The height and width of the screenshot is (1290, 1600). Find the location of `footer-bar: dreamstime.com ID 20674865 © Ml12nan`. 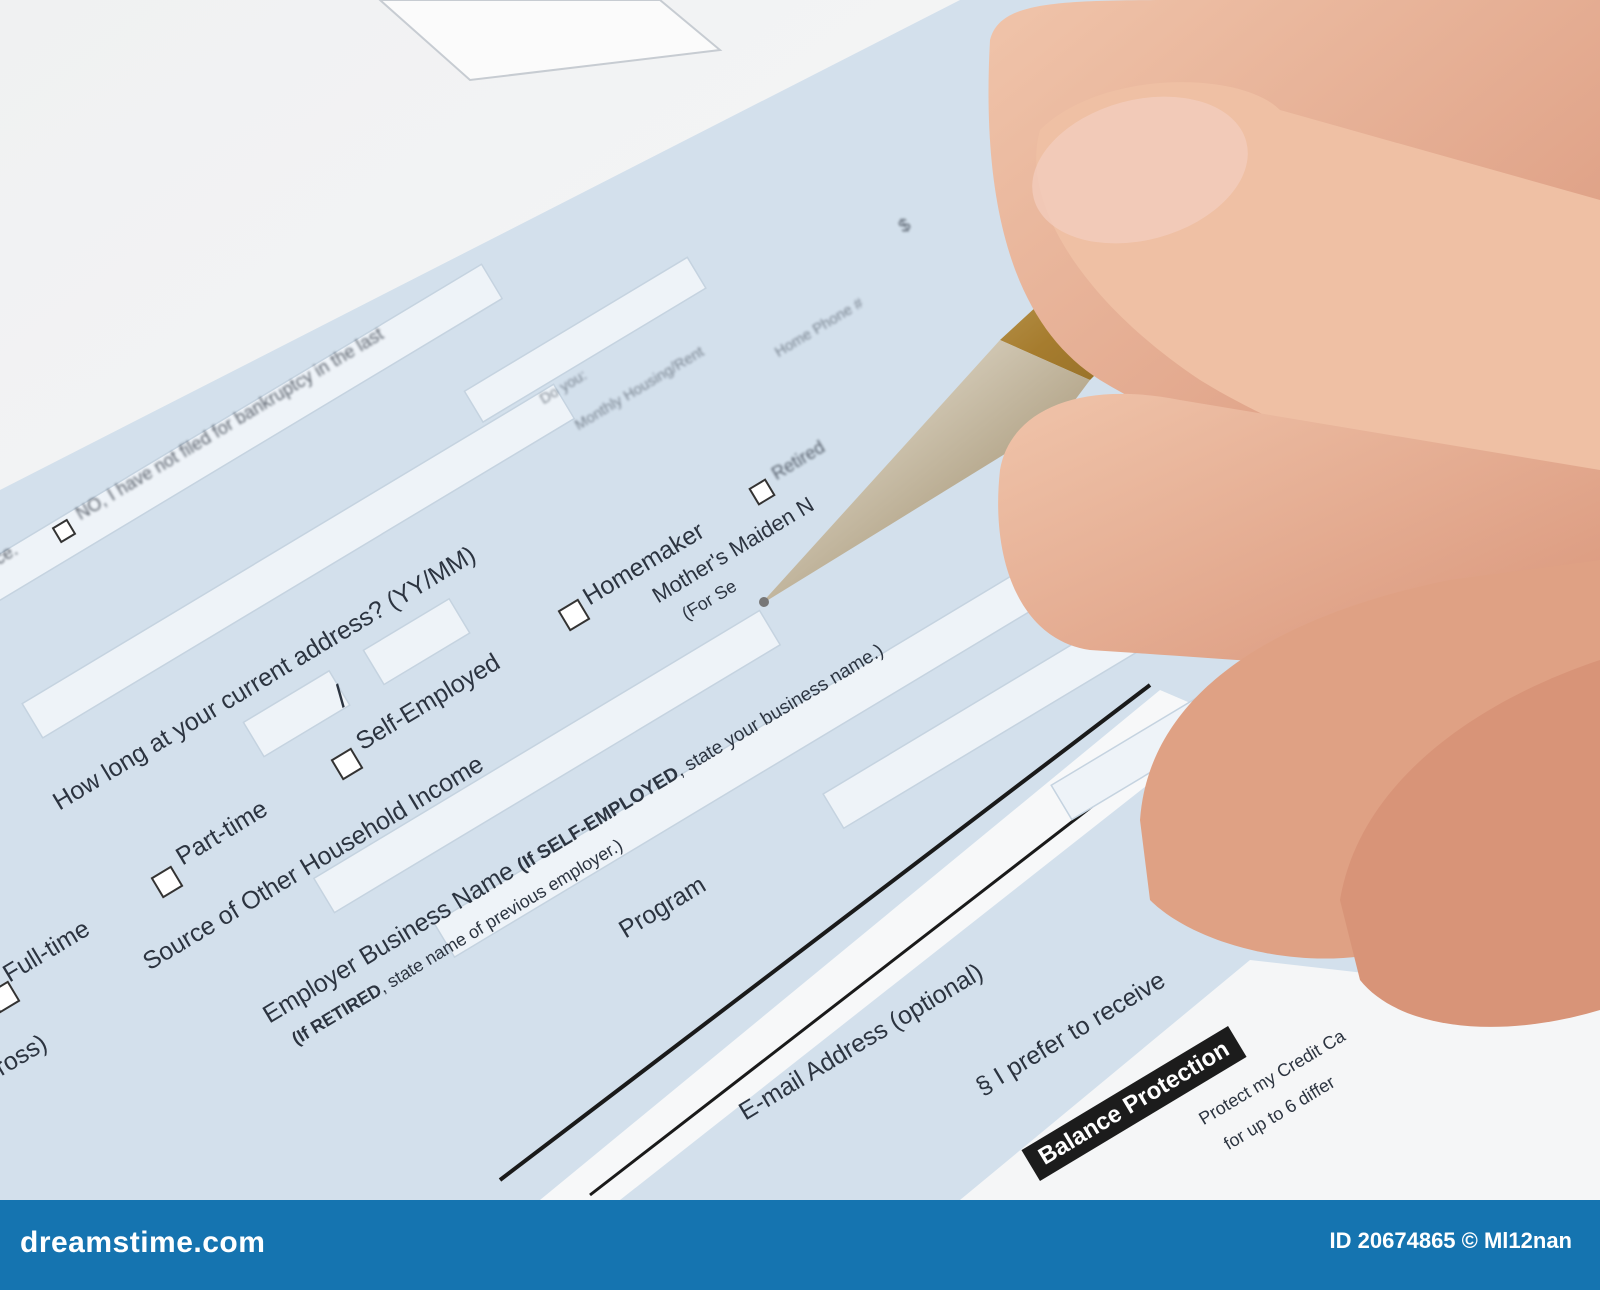

footer-bar: dreamstime.com ID 20674865 © Ml12nan is located at coordinates (800, 1245).